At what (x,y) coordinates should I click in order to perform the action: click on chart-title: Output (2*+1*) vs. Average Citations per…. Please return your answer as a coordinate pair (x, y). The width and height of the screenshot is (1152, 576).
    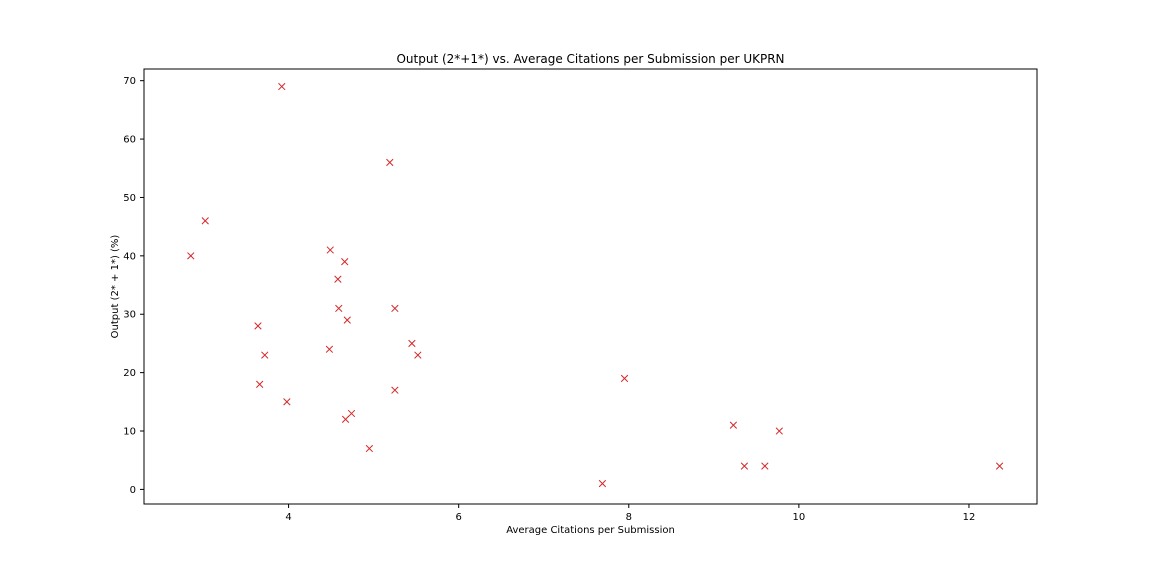
    Looking at the image, I should click on (590, 59).